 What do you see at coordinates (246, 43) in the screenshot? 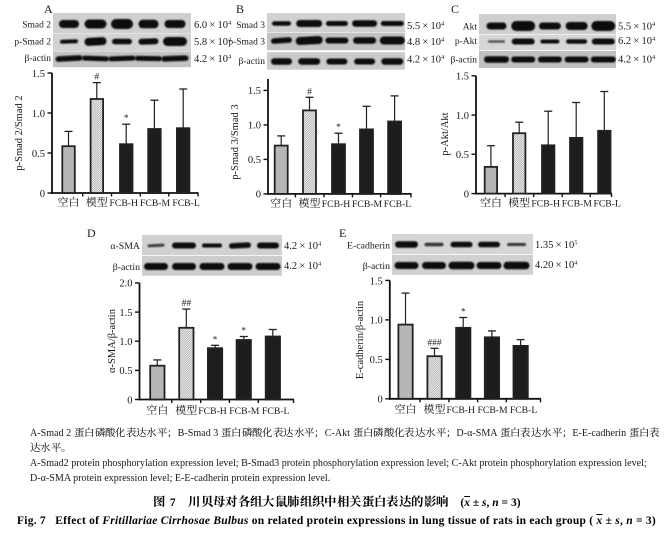
I see `svg-text: p-Smad 3` at bounding box center [246, 43].